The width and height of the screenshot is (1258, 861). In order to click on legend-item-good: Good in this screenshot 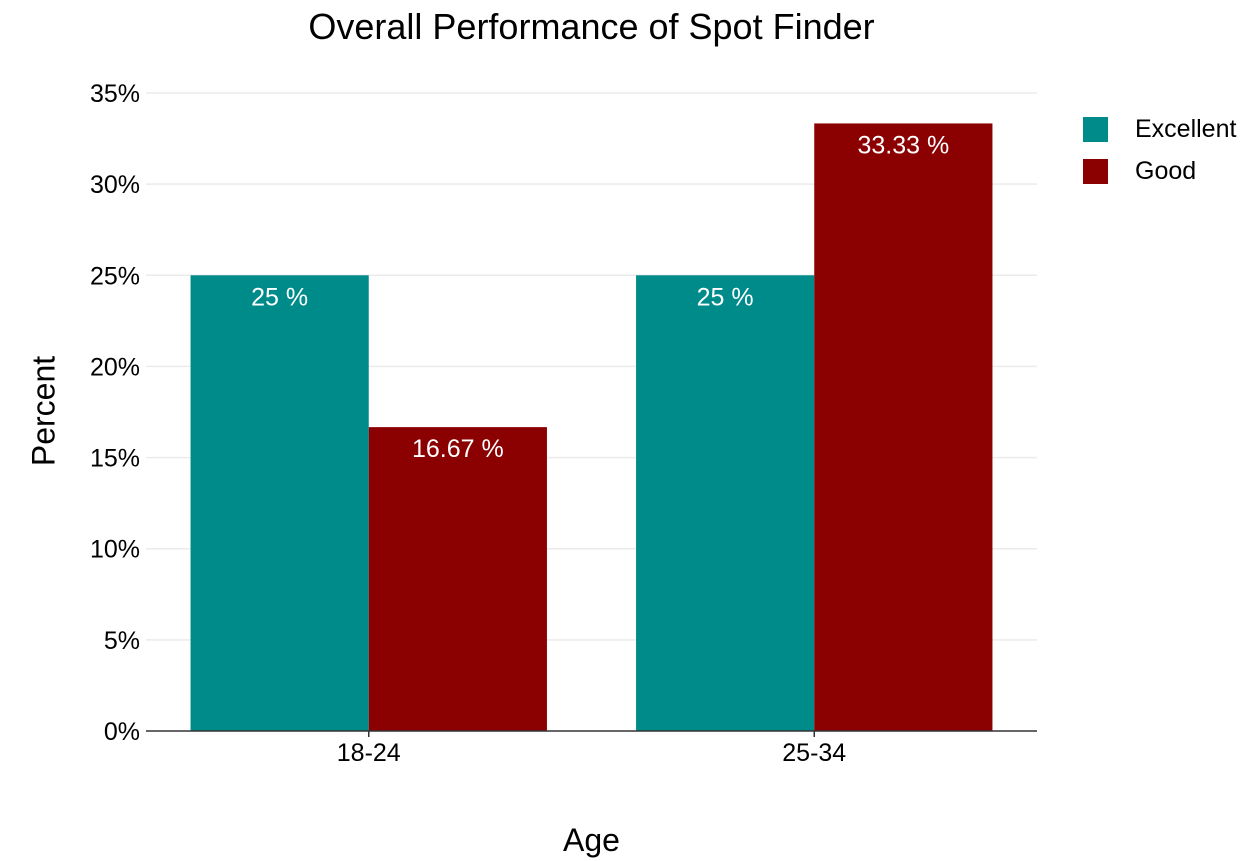, I will do `click(1159, 171)`.